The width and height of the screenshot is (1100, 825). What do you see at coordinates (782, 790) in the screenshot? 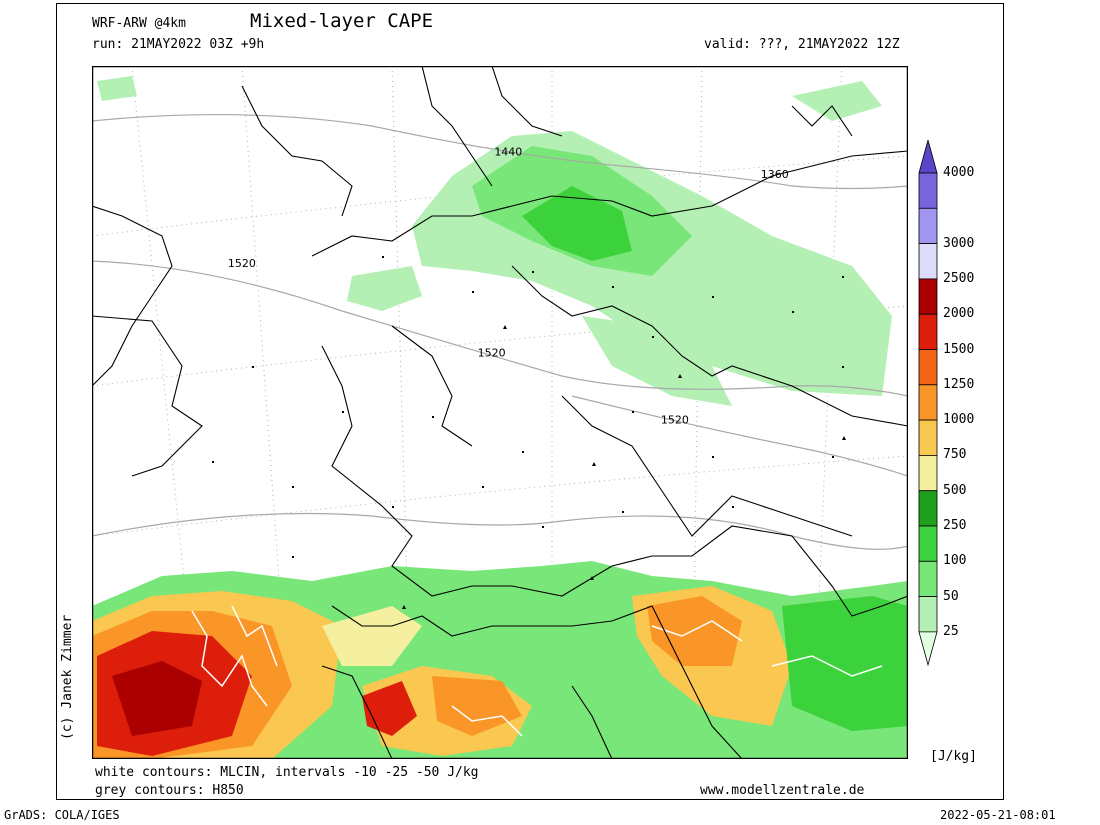
I see `website-link: www.modellzentrale.de` at bounding box center [782, 790].